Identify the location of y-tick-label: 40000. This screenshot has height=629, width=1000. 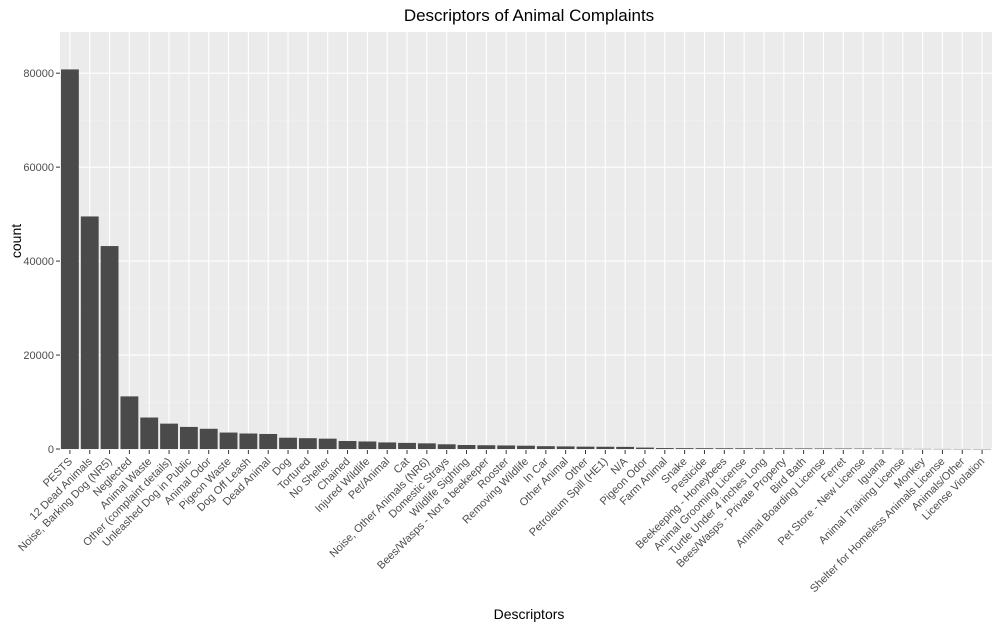
(38, 262).